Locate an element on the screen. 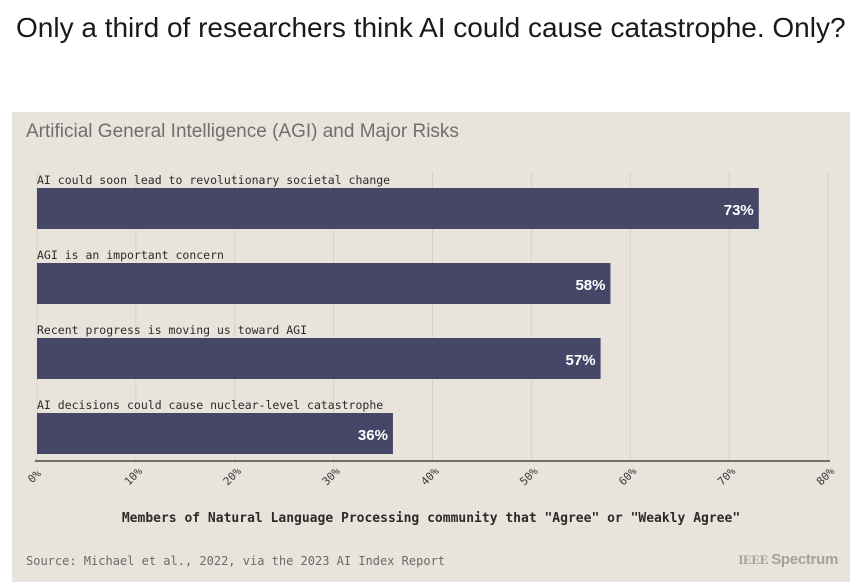 Image resolution: width=866 pixels, height=586 pixels. logo-ieee: IEEE is located at coordinates (753, 559).